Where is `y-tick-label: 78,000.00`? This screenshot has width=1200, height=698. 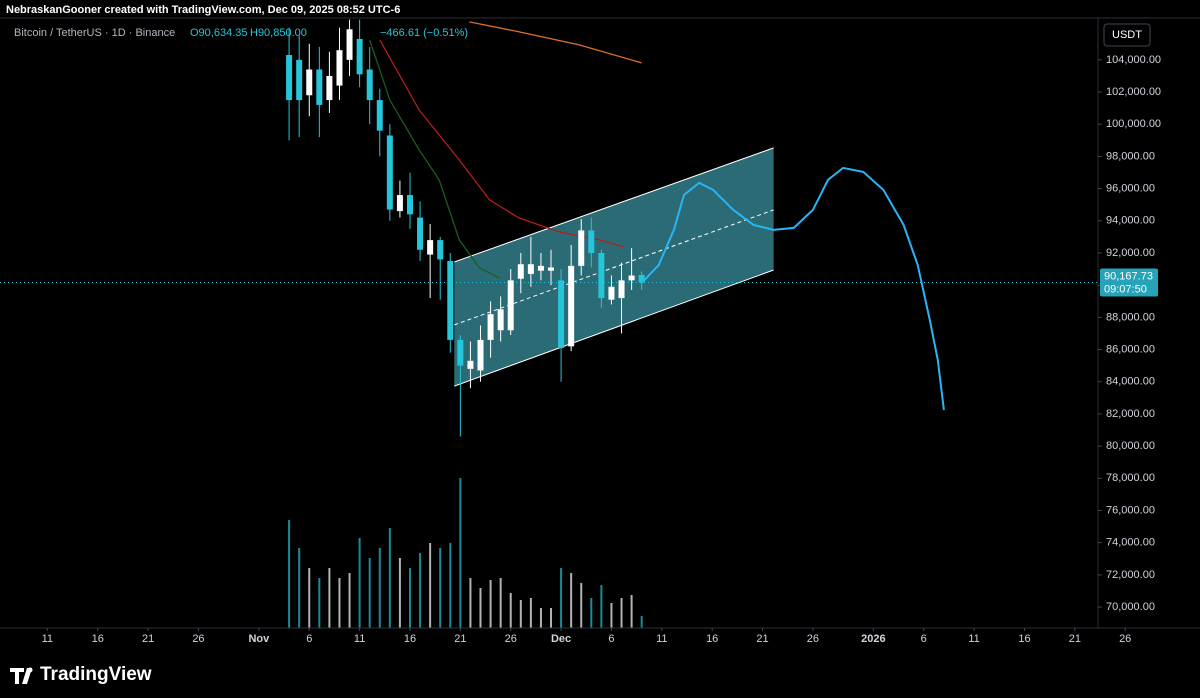 y-tick-label: 78,000.00 is located at coordinates (1130, 478).